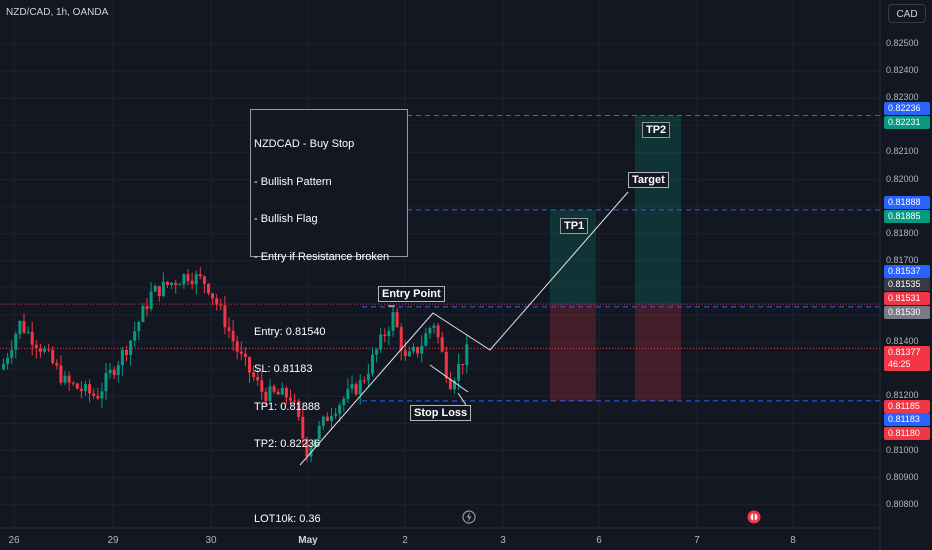  Describe the element at coordinates (308, 540) in the screenshot. I see `time-tick-label: May` at that location.